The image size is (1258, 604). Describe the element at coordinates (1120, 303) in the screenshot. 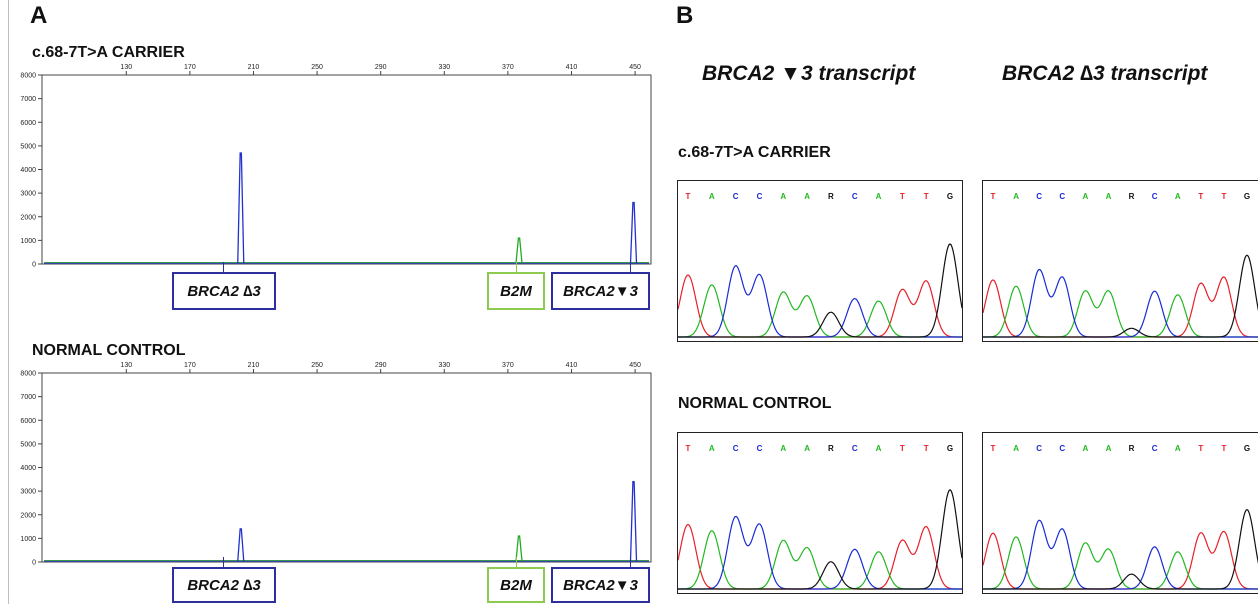

I see `trace-C` at that location.